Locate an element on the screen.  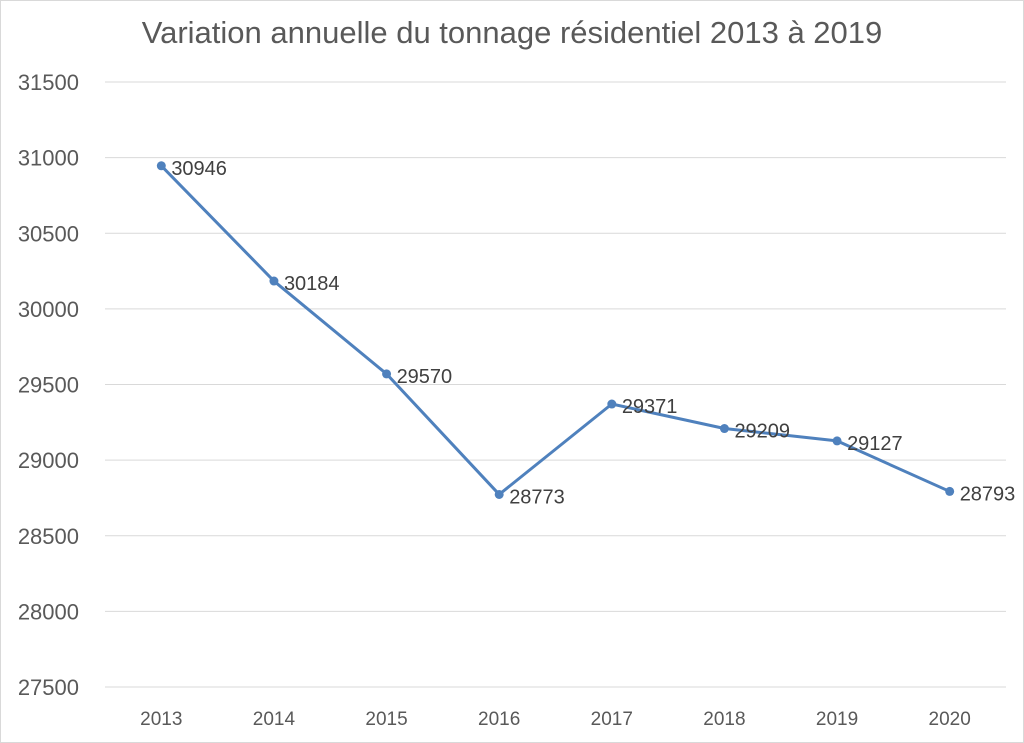
x-tick-label: 2019 is located at coordinates (837, 719).